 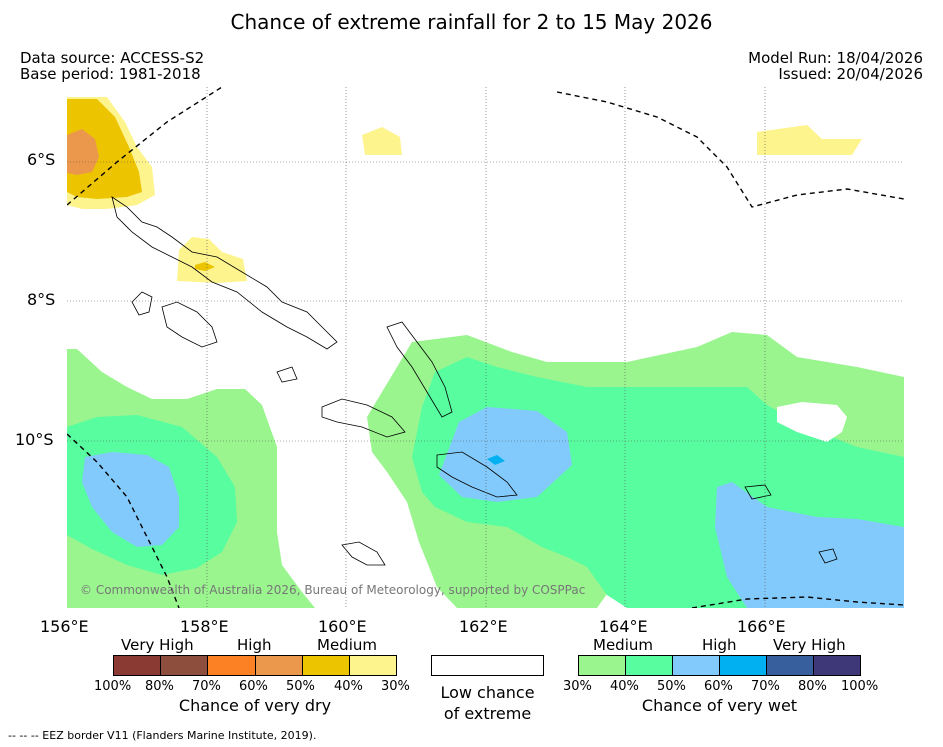 I want to click on dry-pct-40: 40%, so click(x=348, y=686).